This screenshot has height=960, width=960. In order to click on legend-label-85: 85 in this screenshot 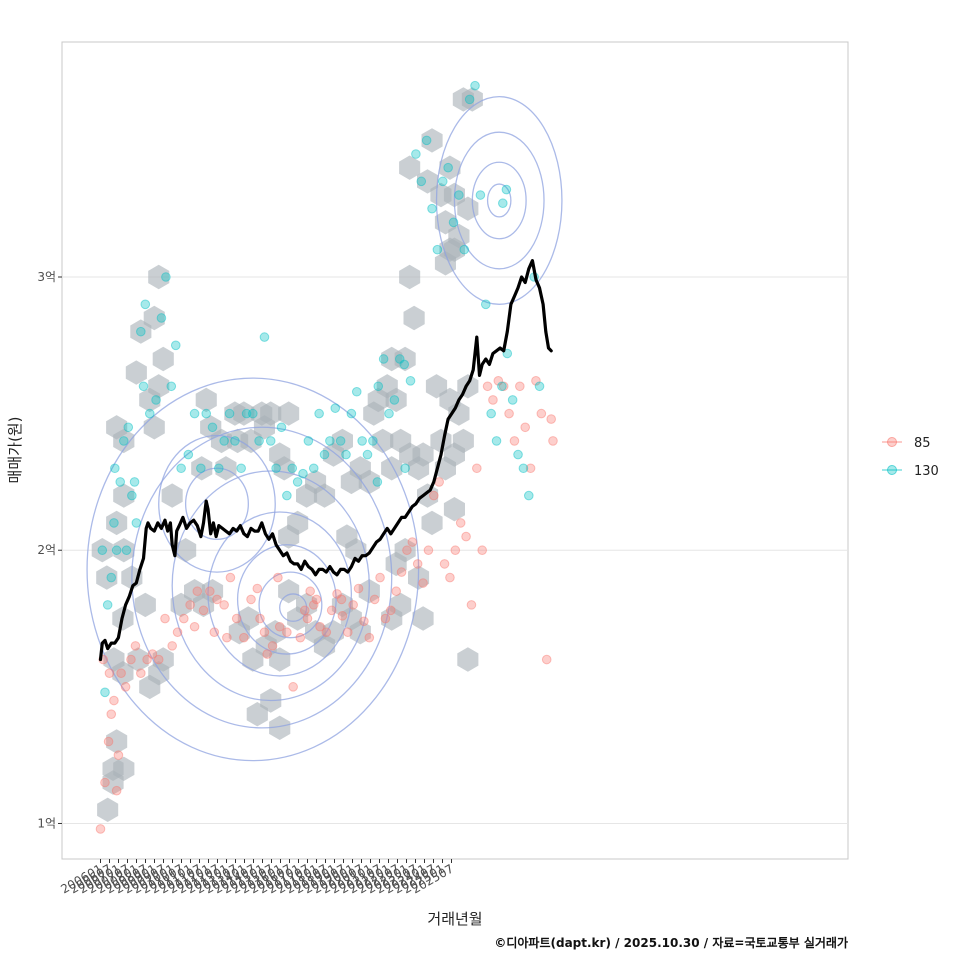, I will do `click(922, 443)`.